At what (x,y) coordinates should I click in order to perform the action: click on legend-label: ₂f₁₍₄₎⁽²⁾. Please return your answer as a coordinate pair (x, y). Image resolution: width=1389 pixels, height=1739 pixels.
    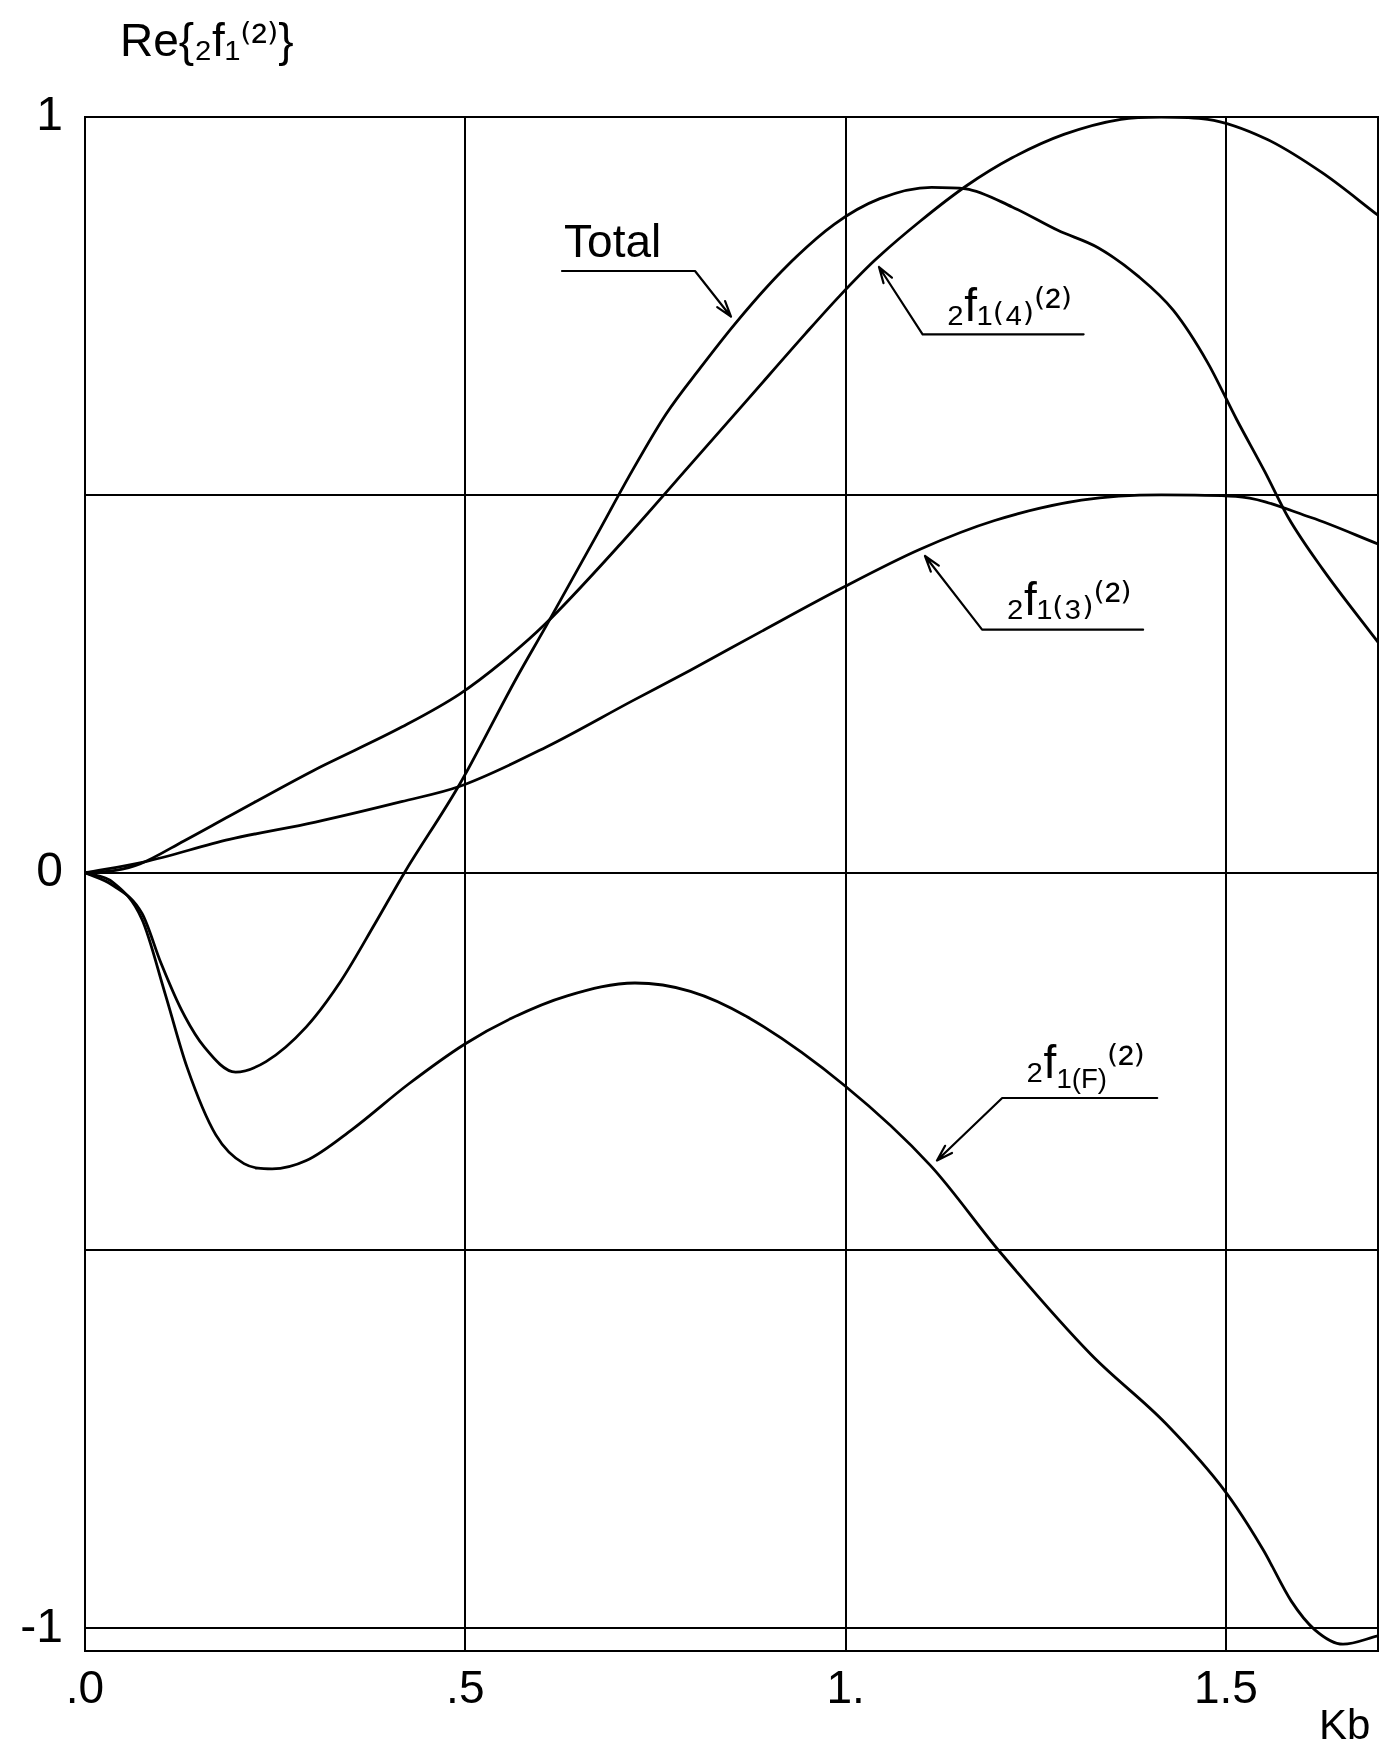
    Looking at the image, I should click on (1009, 305).